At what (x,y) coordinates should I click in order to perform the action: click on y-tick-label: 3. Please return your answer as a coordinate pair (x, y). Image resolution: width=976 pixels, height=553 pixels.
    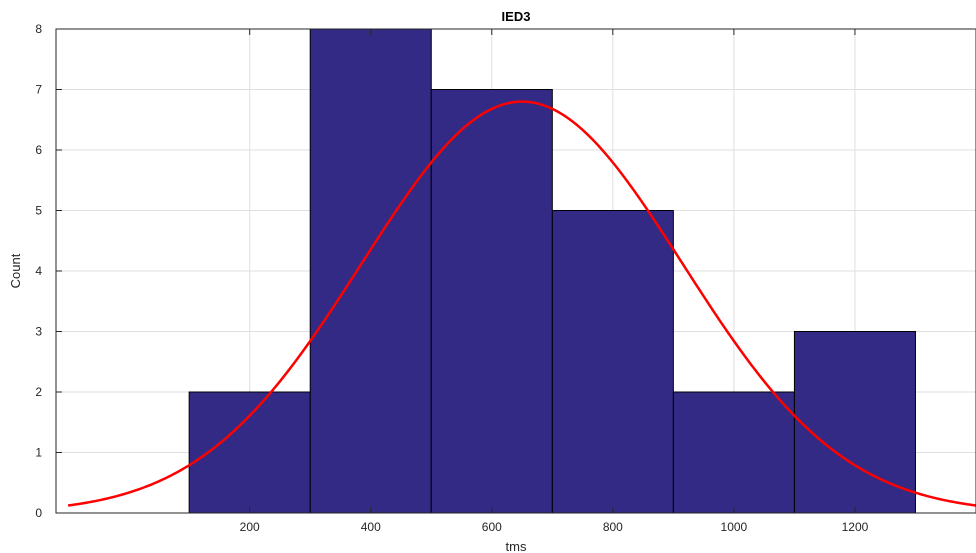
    Looking at the image, I should click on (38, 332).